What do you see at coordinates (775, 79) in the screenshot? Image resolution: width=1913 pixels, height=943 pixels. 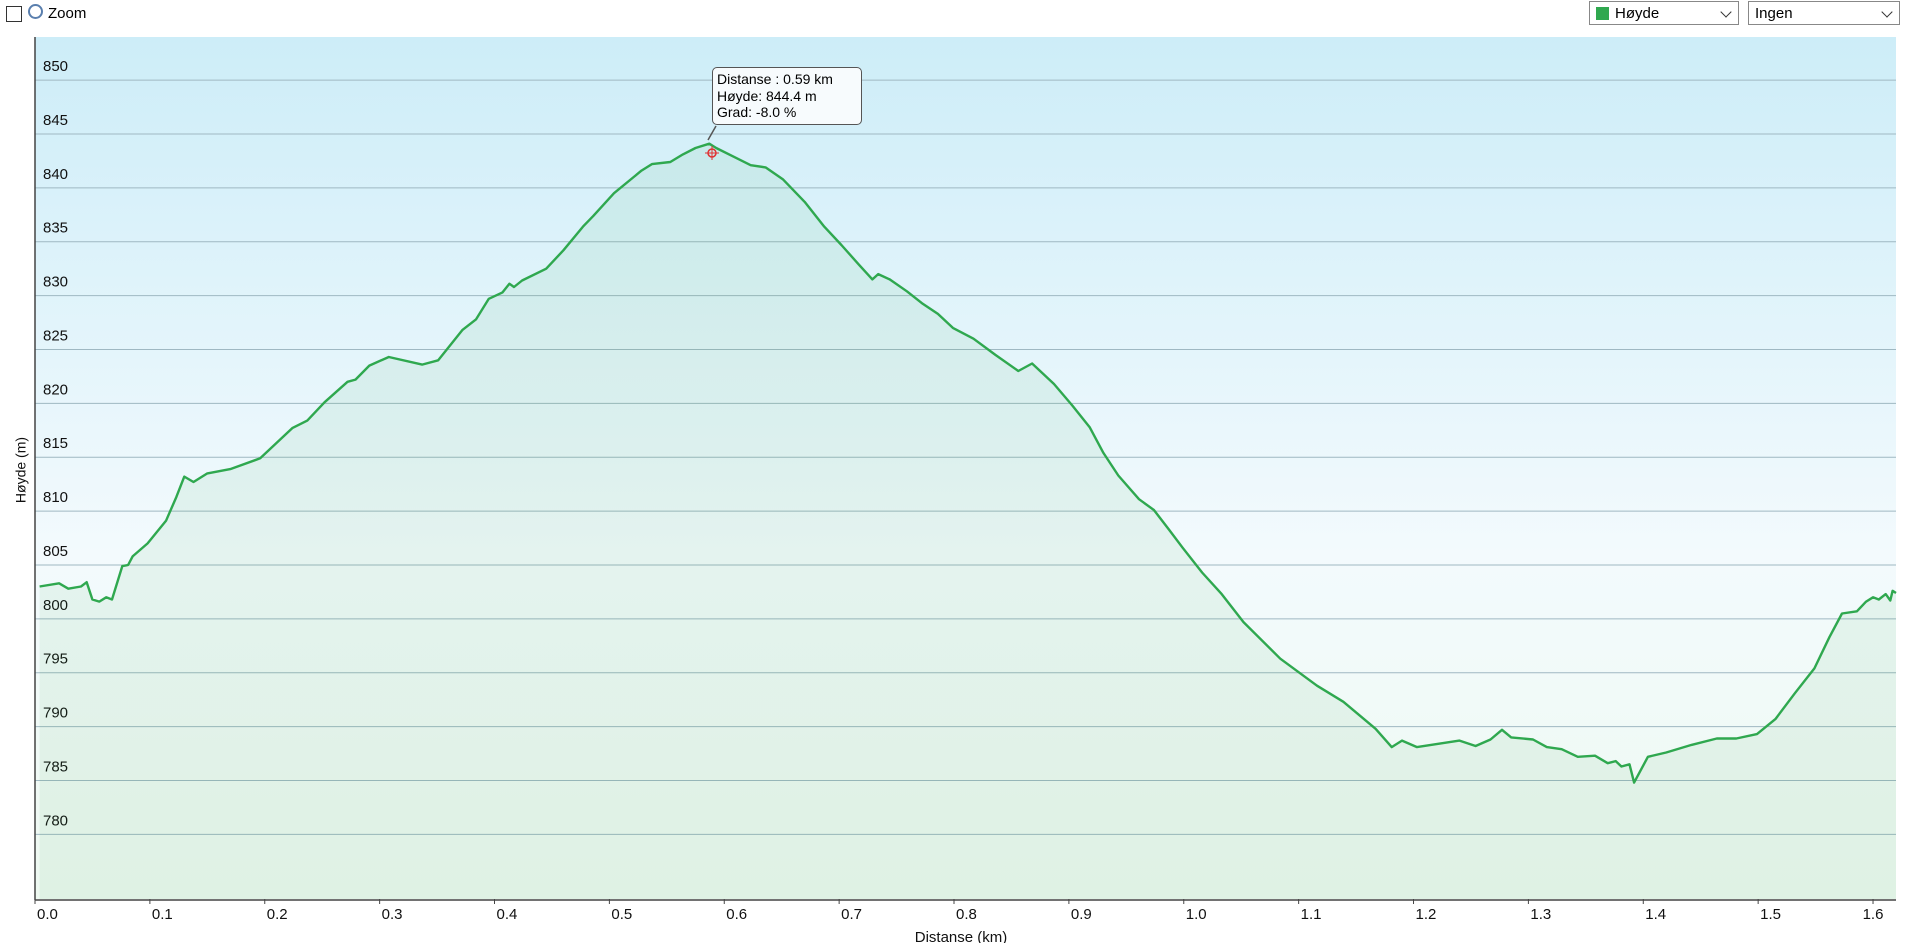 I see `tooltip-line: Distanse : 0.59 km` at bounding box center [775, 79].